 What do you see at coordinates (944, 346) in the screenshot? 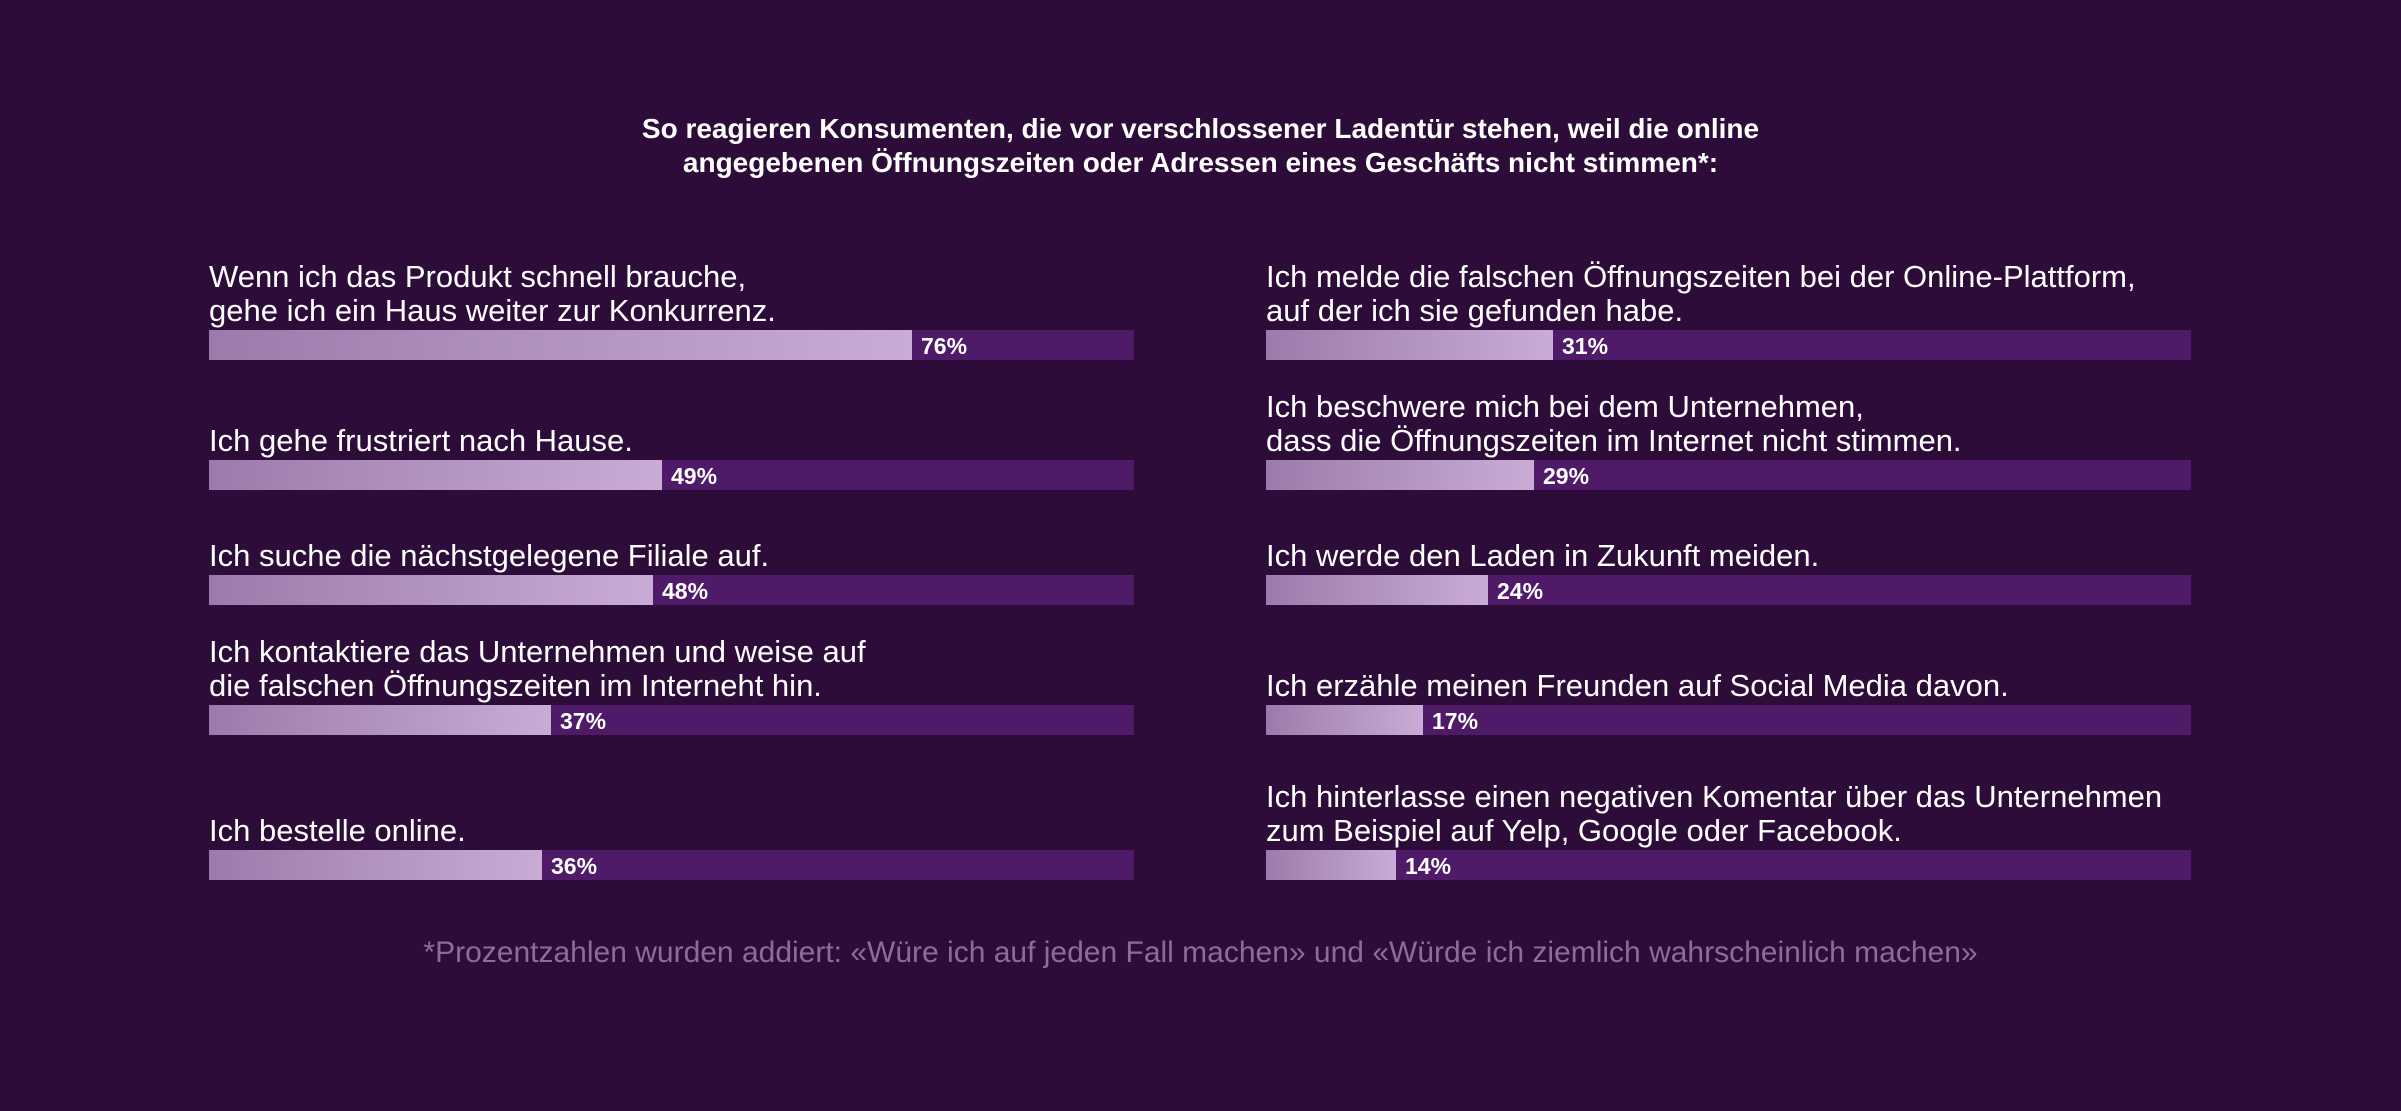
I see `bar-value-label: 76%` at bounding box center [944, 346].